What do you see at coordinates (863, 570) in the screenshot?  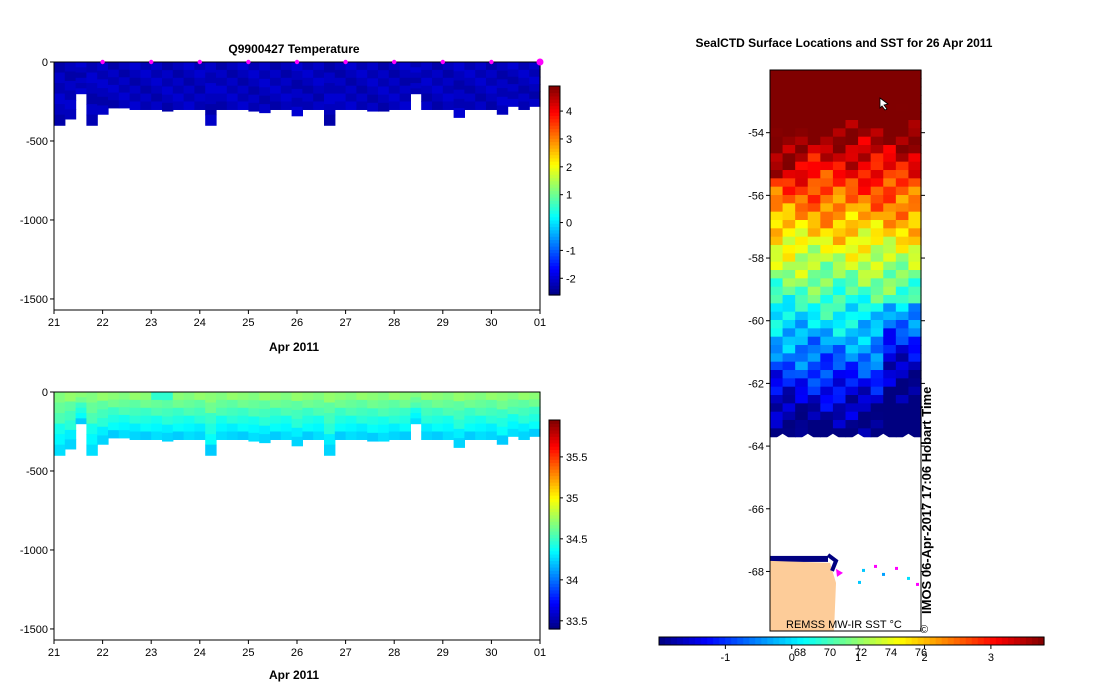 I see `polynya-speckle` at bounding box center [863, 570].